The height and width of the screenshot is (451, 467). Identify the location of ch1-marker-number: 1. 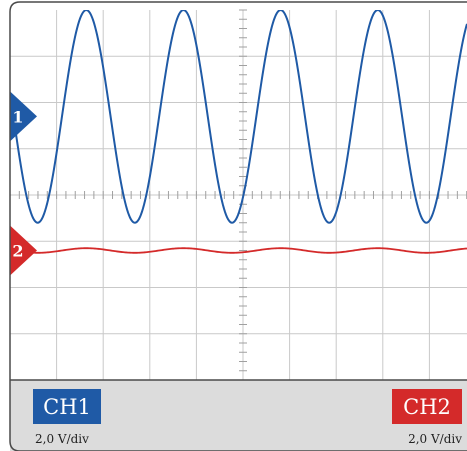
(17, 116).